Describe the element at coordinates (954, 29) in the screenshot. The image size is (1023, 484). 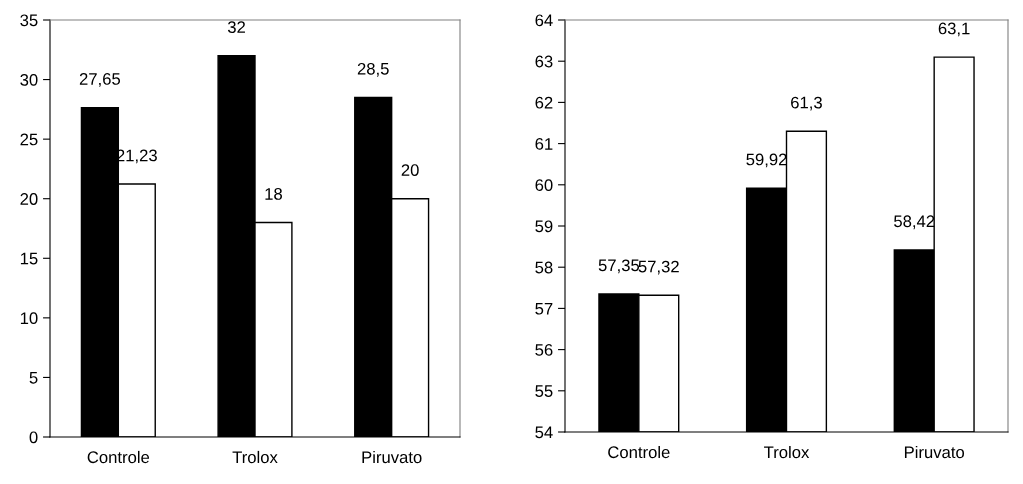
I see `data-label: 63,1` at that location.